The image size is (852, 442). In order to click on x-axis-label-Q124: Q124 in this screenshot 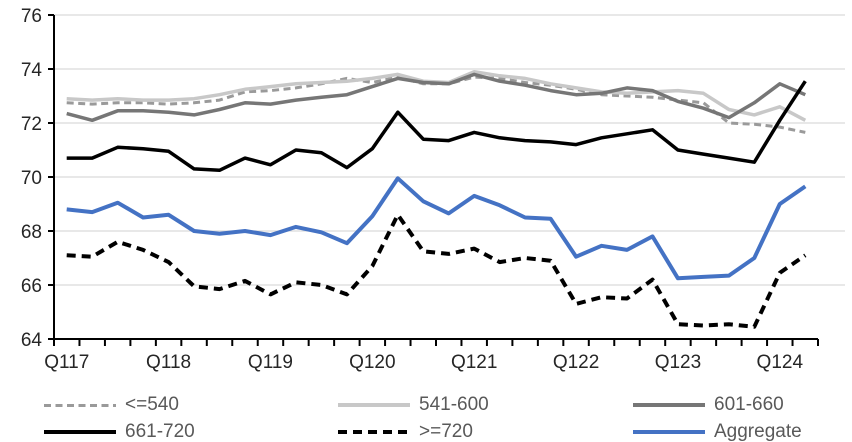, I will do `click(780, 362)`.